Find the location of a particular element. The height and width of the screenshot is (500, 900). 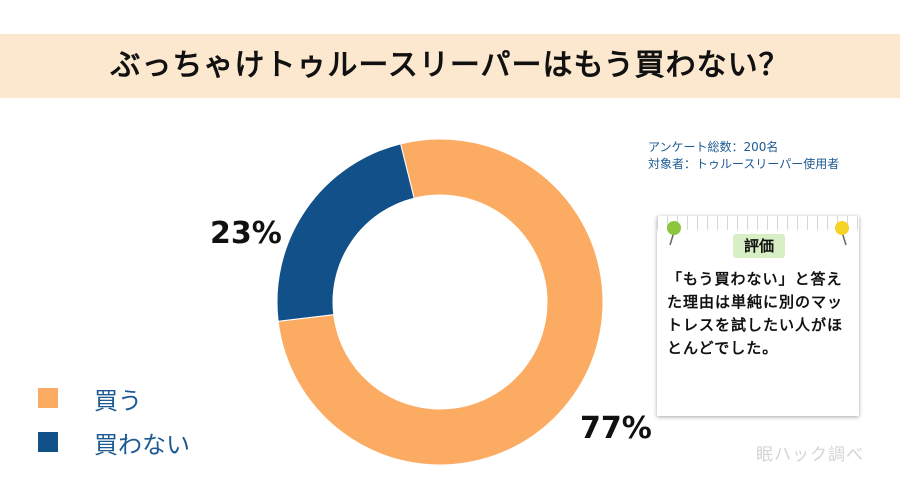

evaluation-text: 「もう買わない」と答えた理由は単純に別のマットレスを試したい人がほとんどでした。 is located at coordinates (755, 313).